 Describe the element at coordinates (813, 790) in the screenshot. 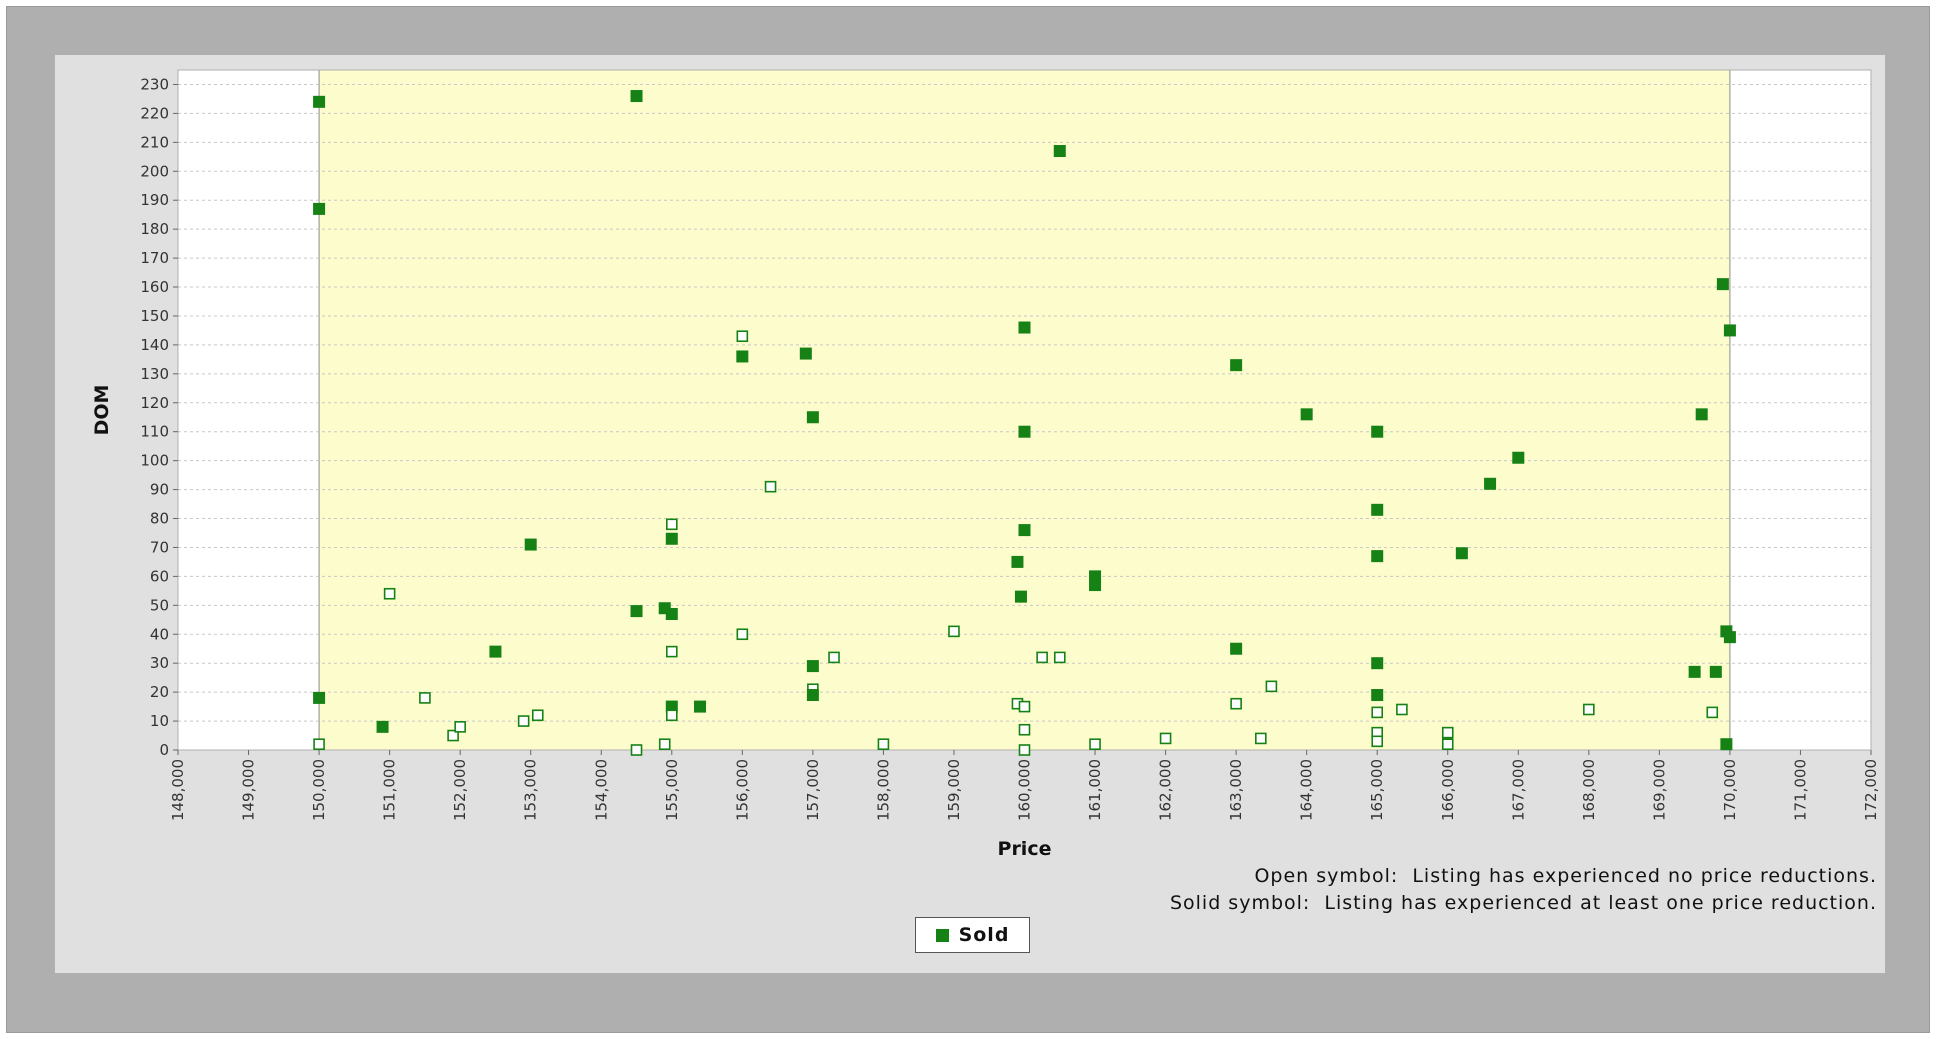

I see `x-tick-label: 157,000` at that location.